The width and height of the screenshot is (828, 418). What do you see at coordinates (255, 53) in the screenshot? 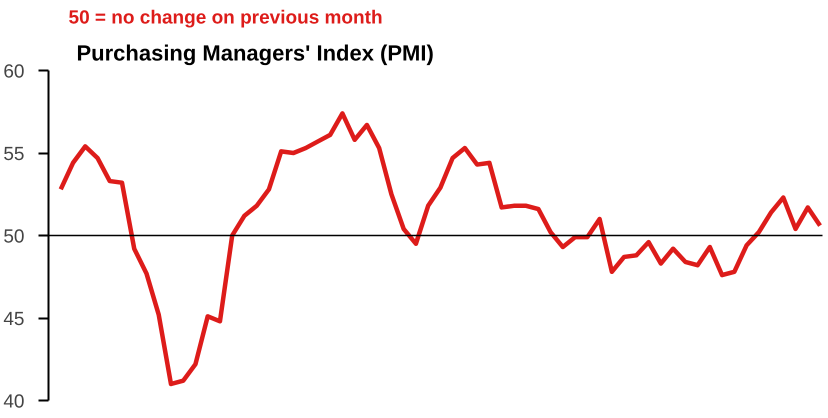
I see `chart-title: Purchasing Managers' Index (PMI)` at bounding box center [255, 53].